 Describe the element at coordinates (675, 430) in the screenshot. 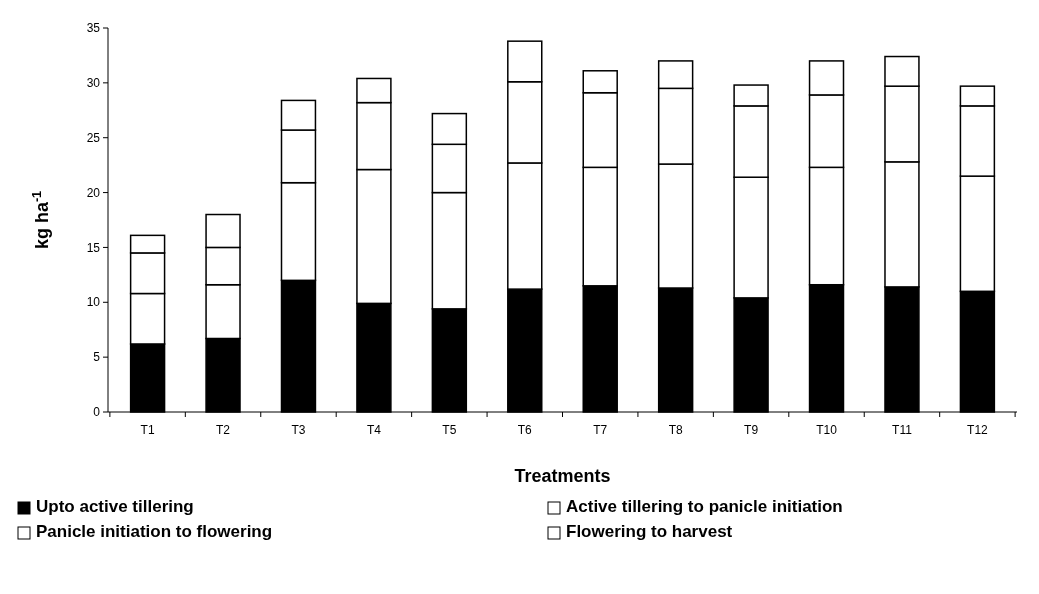

I see `x-tick-label: T8` at that location.